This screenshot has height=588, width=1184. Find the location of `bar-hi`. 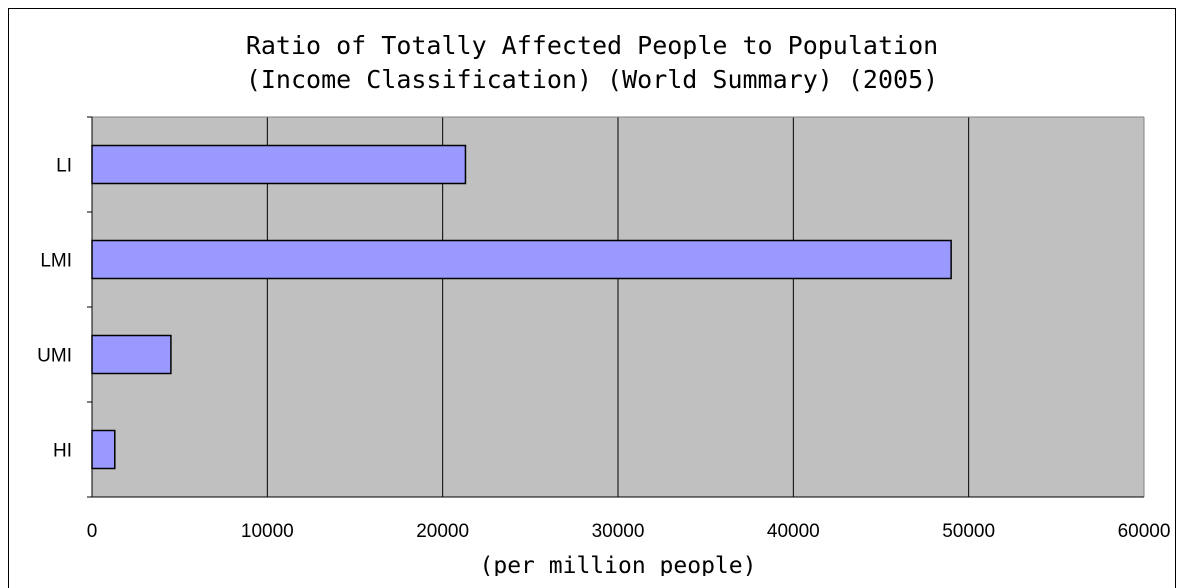

bar-hi is located at coordinates (103, 449).